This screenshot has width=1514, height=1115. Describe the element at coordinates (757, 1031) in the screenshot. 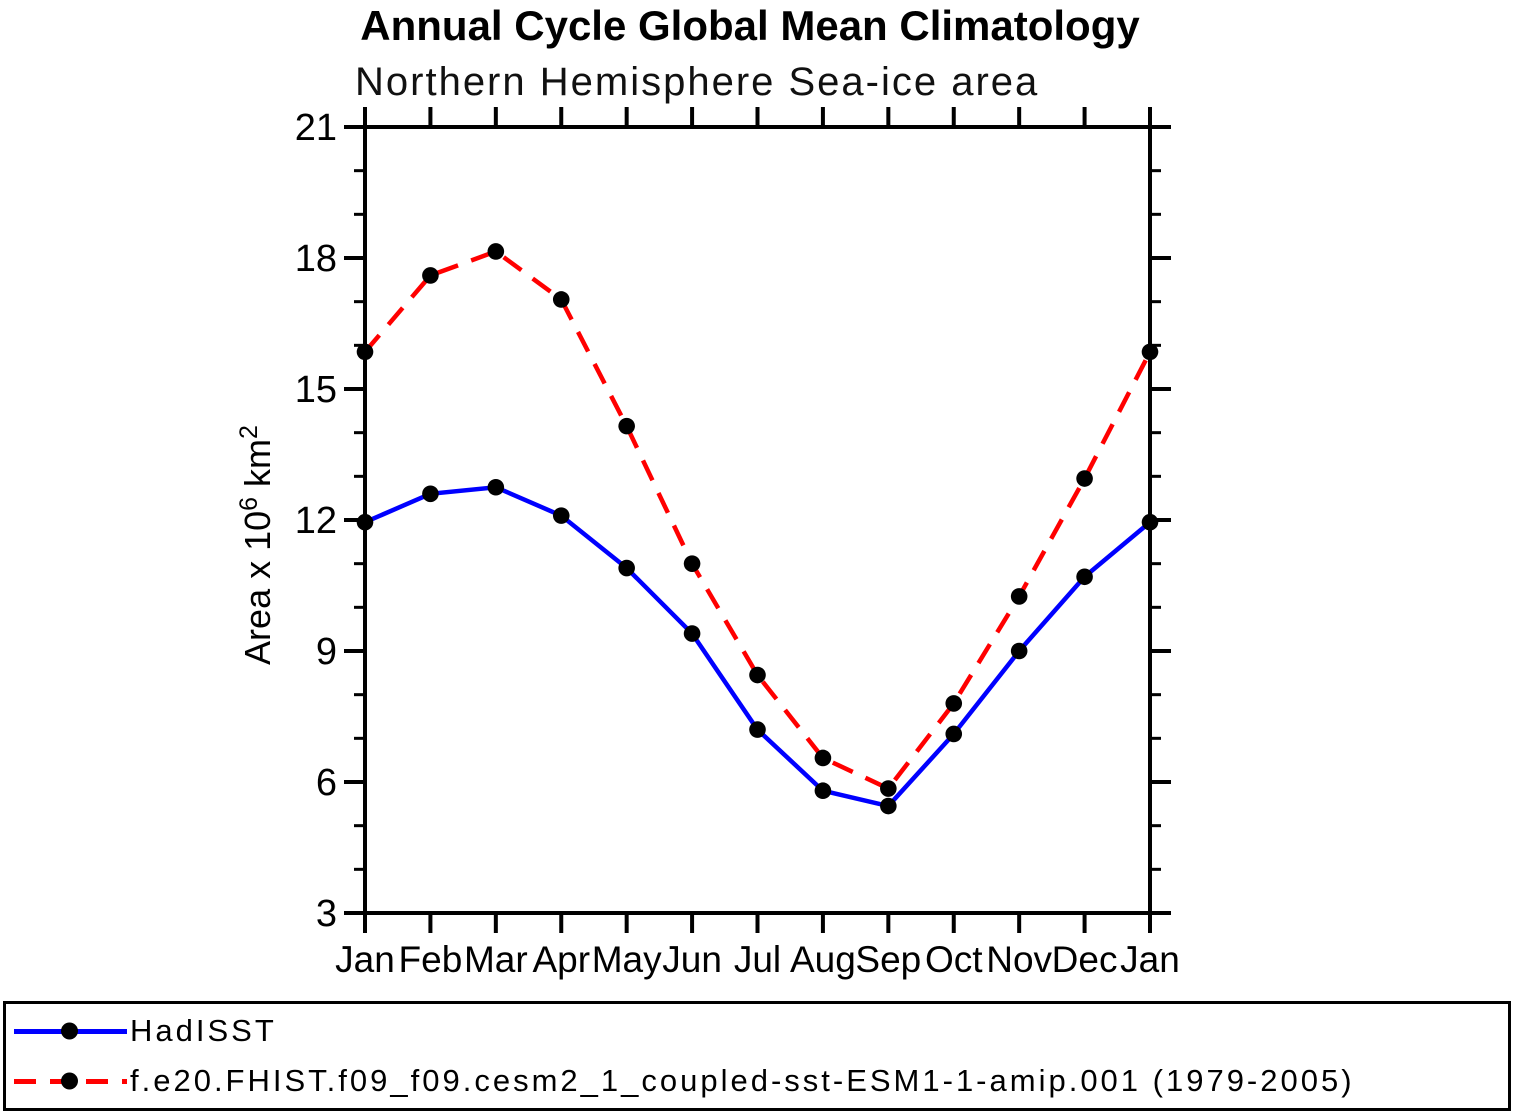

I see `legend-row-hadisst: HadISST` at that location.